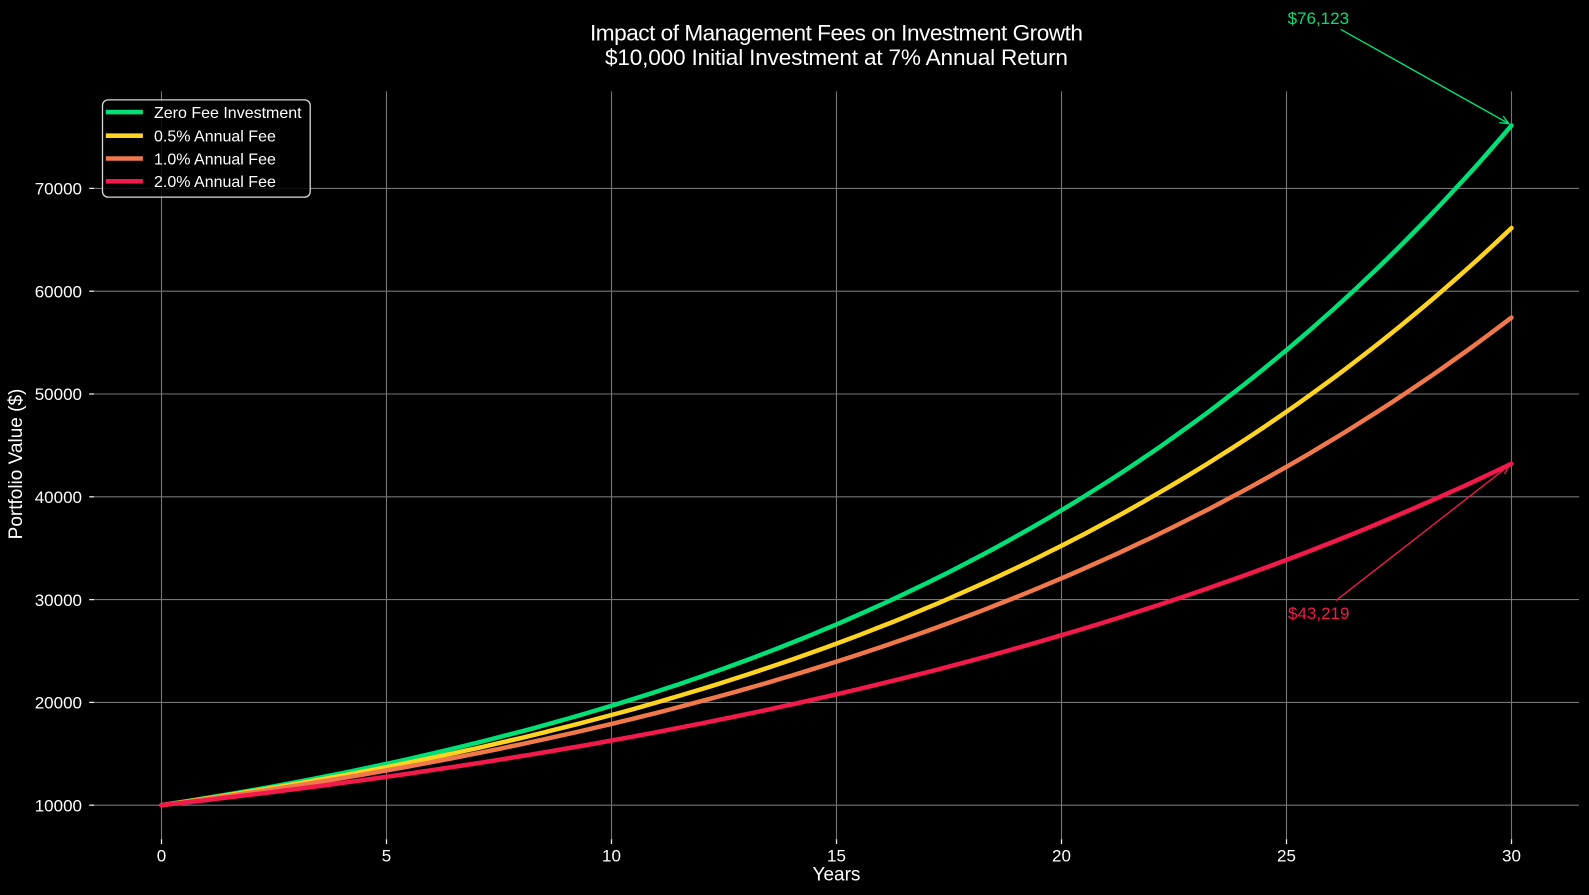  What do you see at coordinates (215, 159) in the screenshot?
I see `svg-text: 1.0% Annual Fee` at bounding box center [215, 159].